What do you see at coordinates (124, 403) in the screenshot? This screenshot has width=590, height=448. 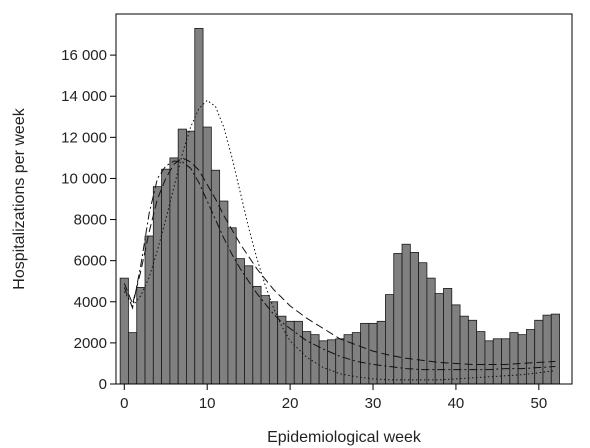 I see `x-tick-label: 0` at bounding box center [124, 403].